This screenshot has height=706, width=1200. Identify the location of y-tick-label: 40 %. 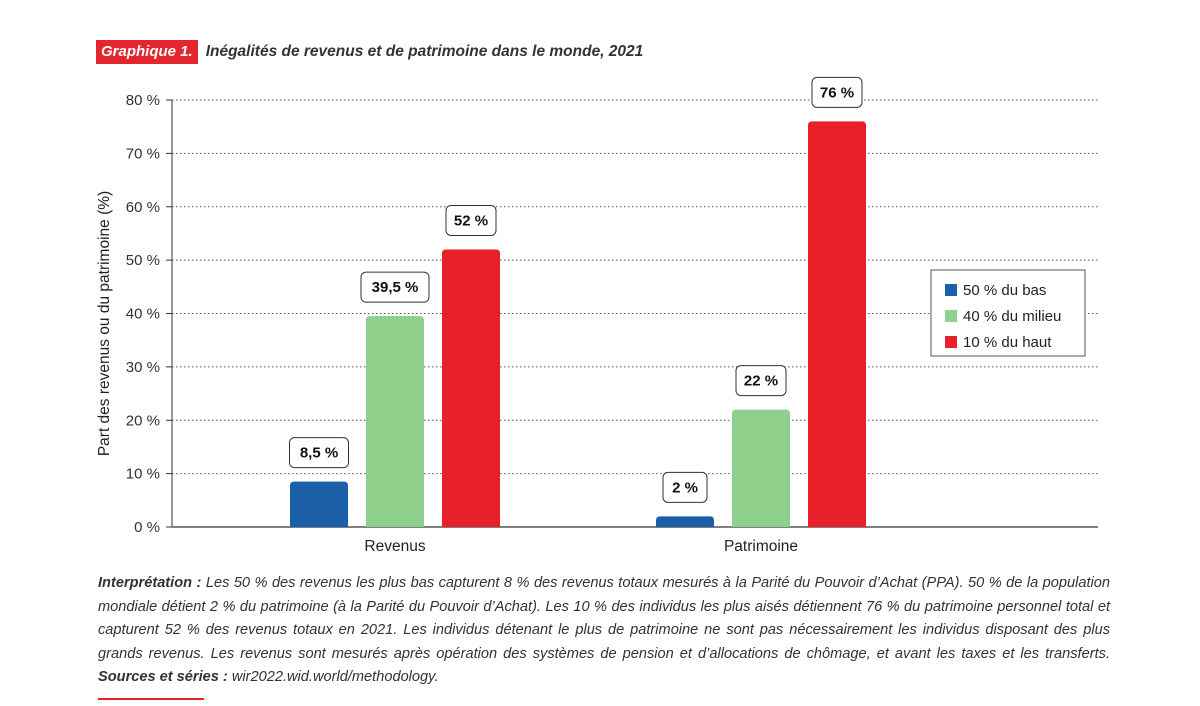
(143, 314).